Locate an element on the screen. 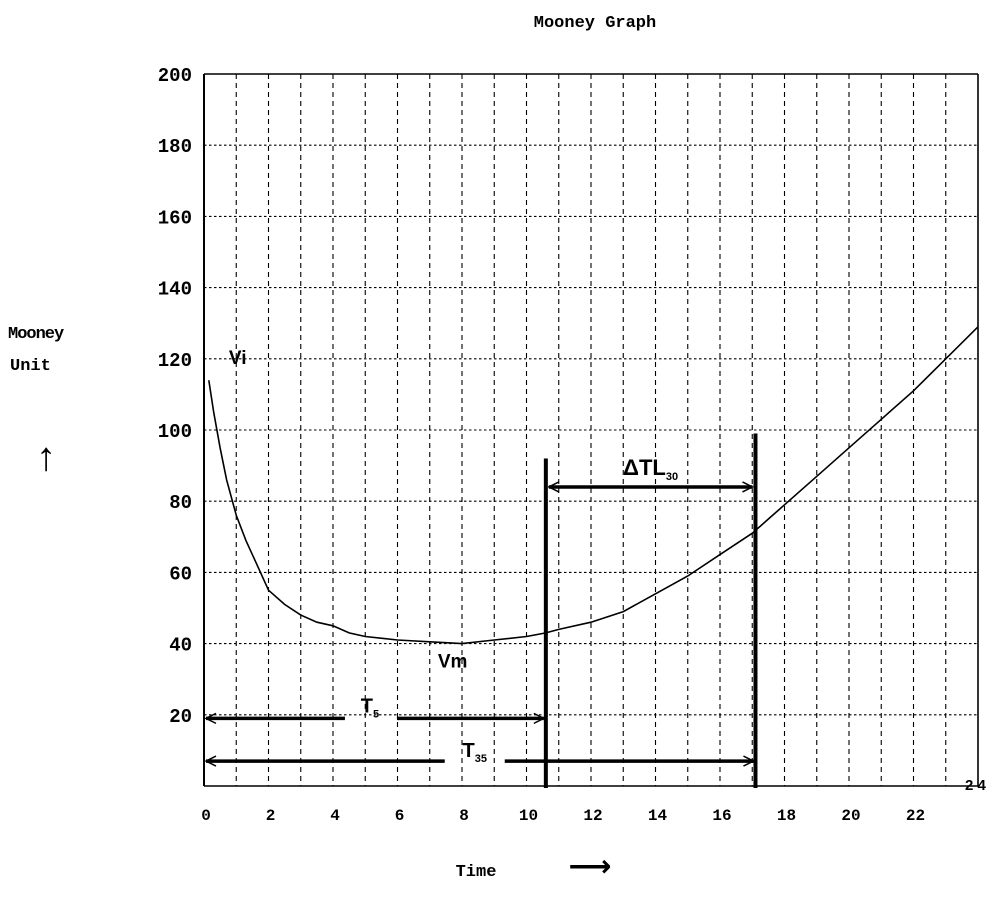 The image size is (996, 911). y-tick-label: 40 is located at coordinates (180, 646).